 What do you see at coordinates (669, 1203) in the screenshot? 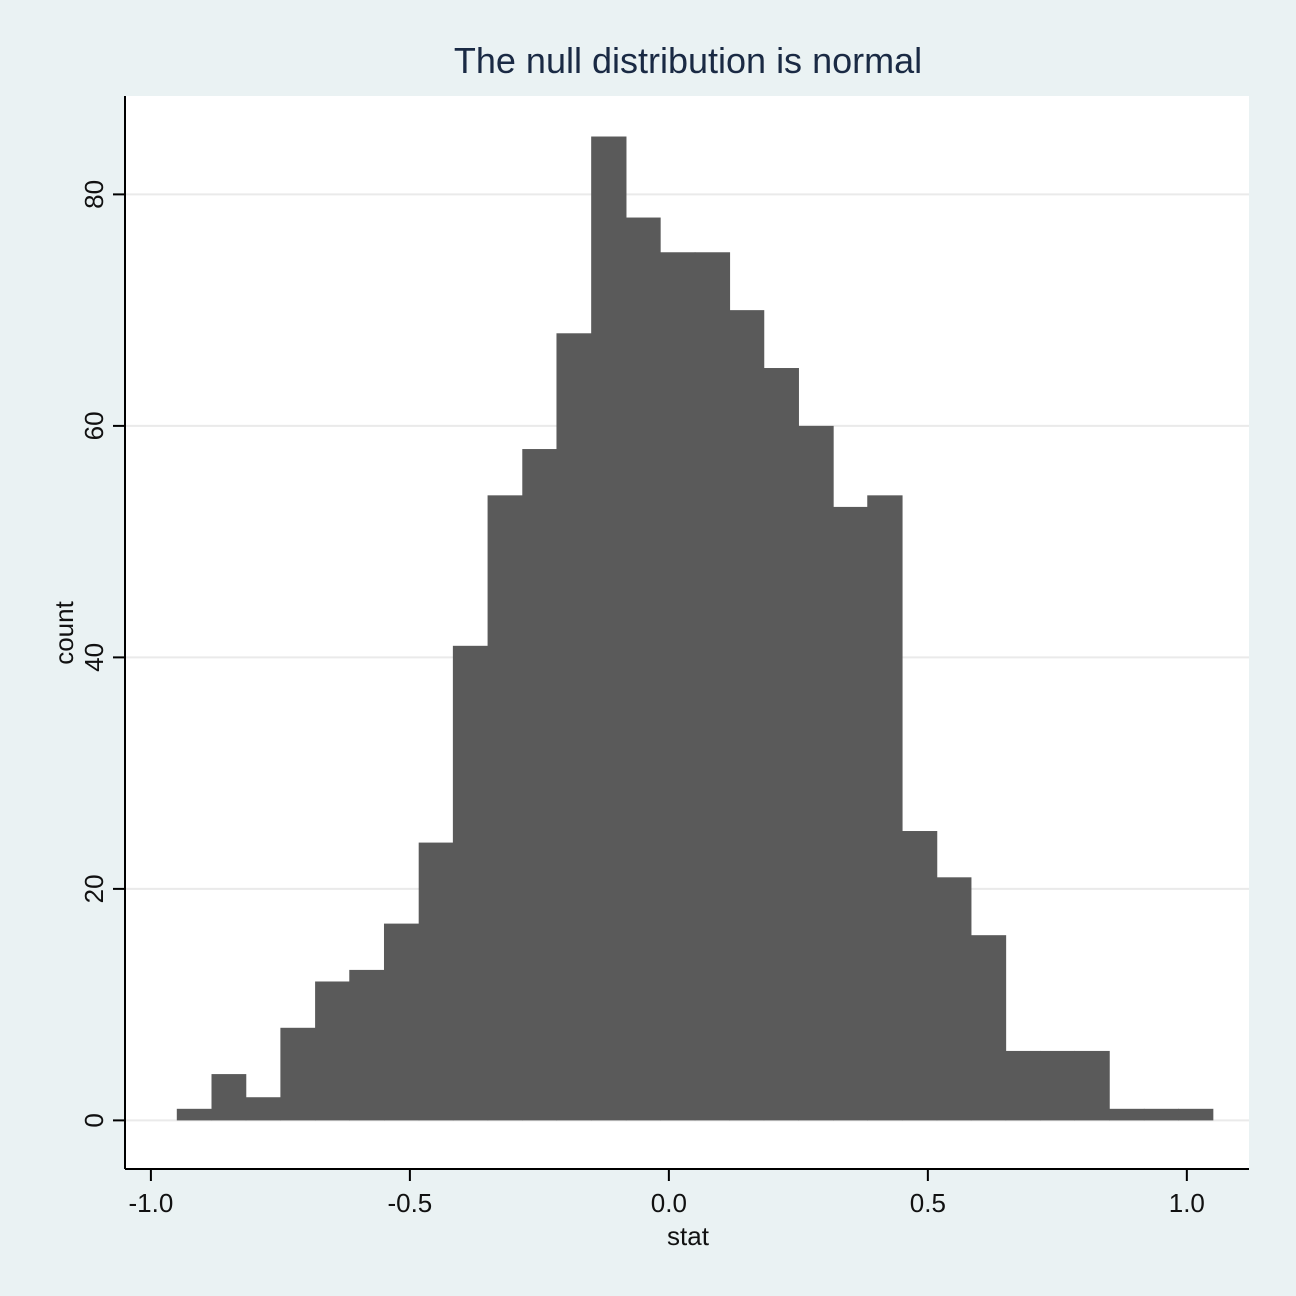
I see `x-tick-label-2: 0.0` at bounding box center [669, 1203].